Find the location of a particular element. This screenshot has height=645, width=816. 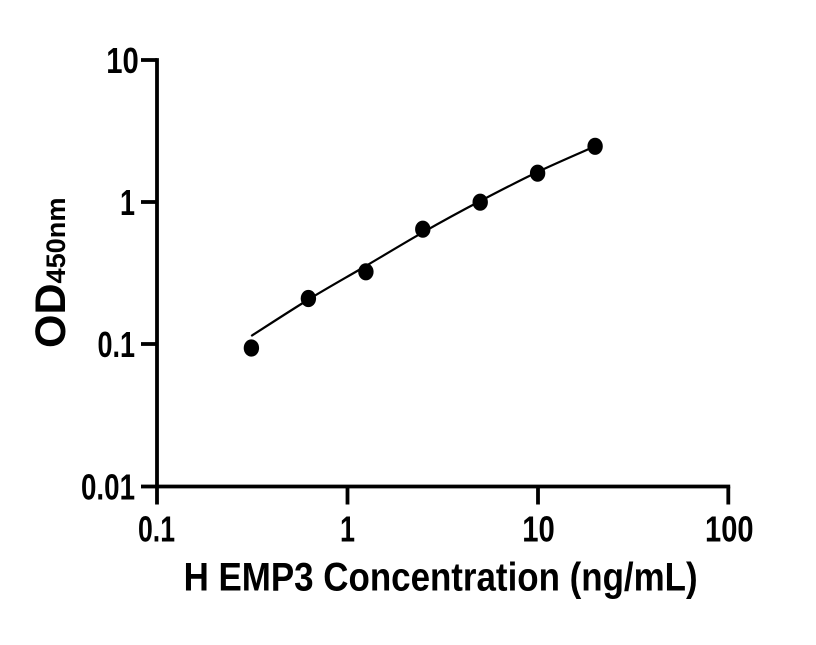

svg-text: OD450nm is located at coordinates (51, 273).